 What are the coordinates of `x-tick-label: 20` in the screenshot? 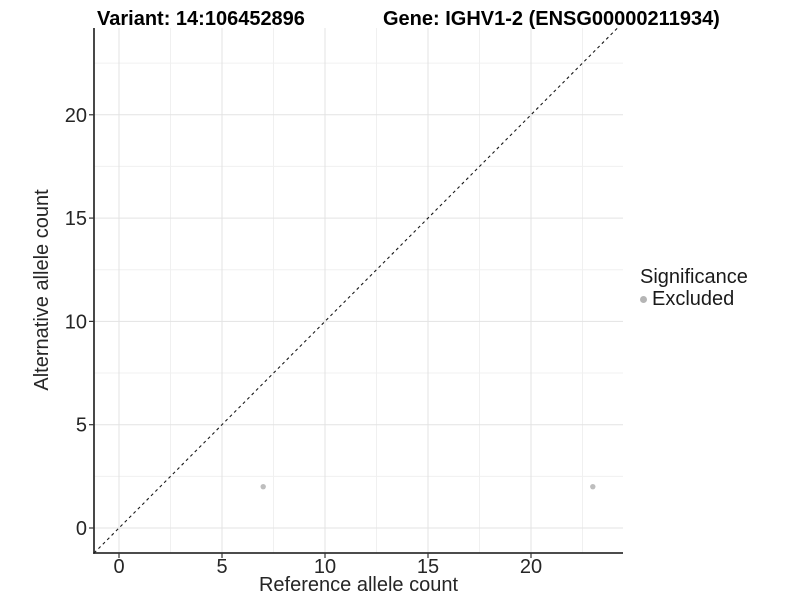 It's located at (531, 567).